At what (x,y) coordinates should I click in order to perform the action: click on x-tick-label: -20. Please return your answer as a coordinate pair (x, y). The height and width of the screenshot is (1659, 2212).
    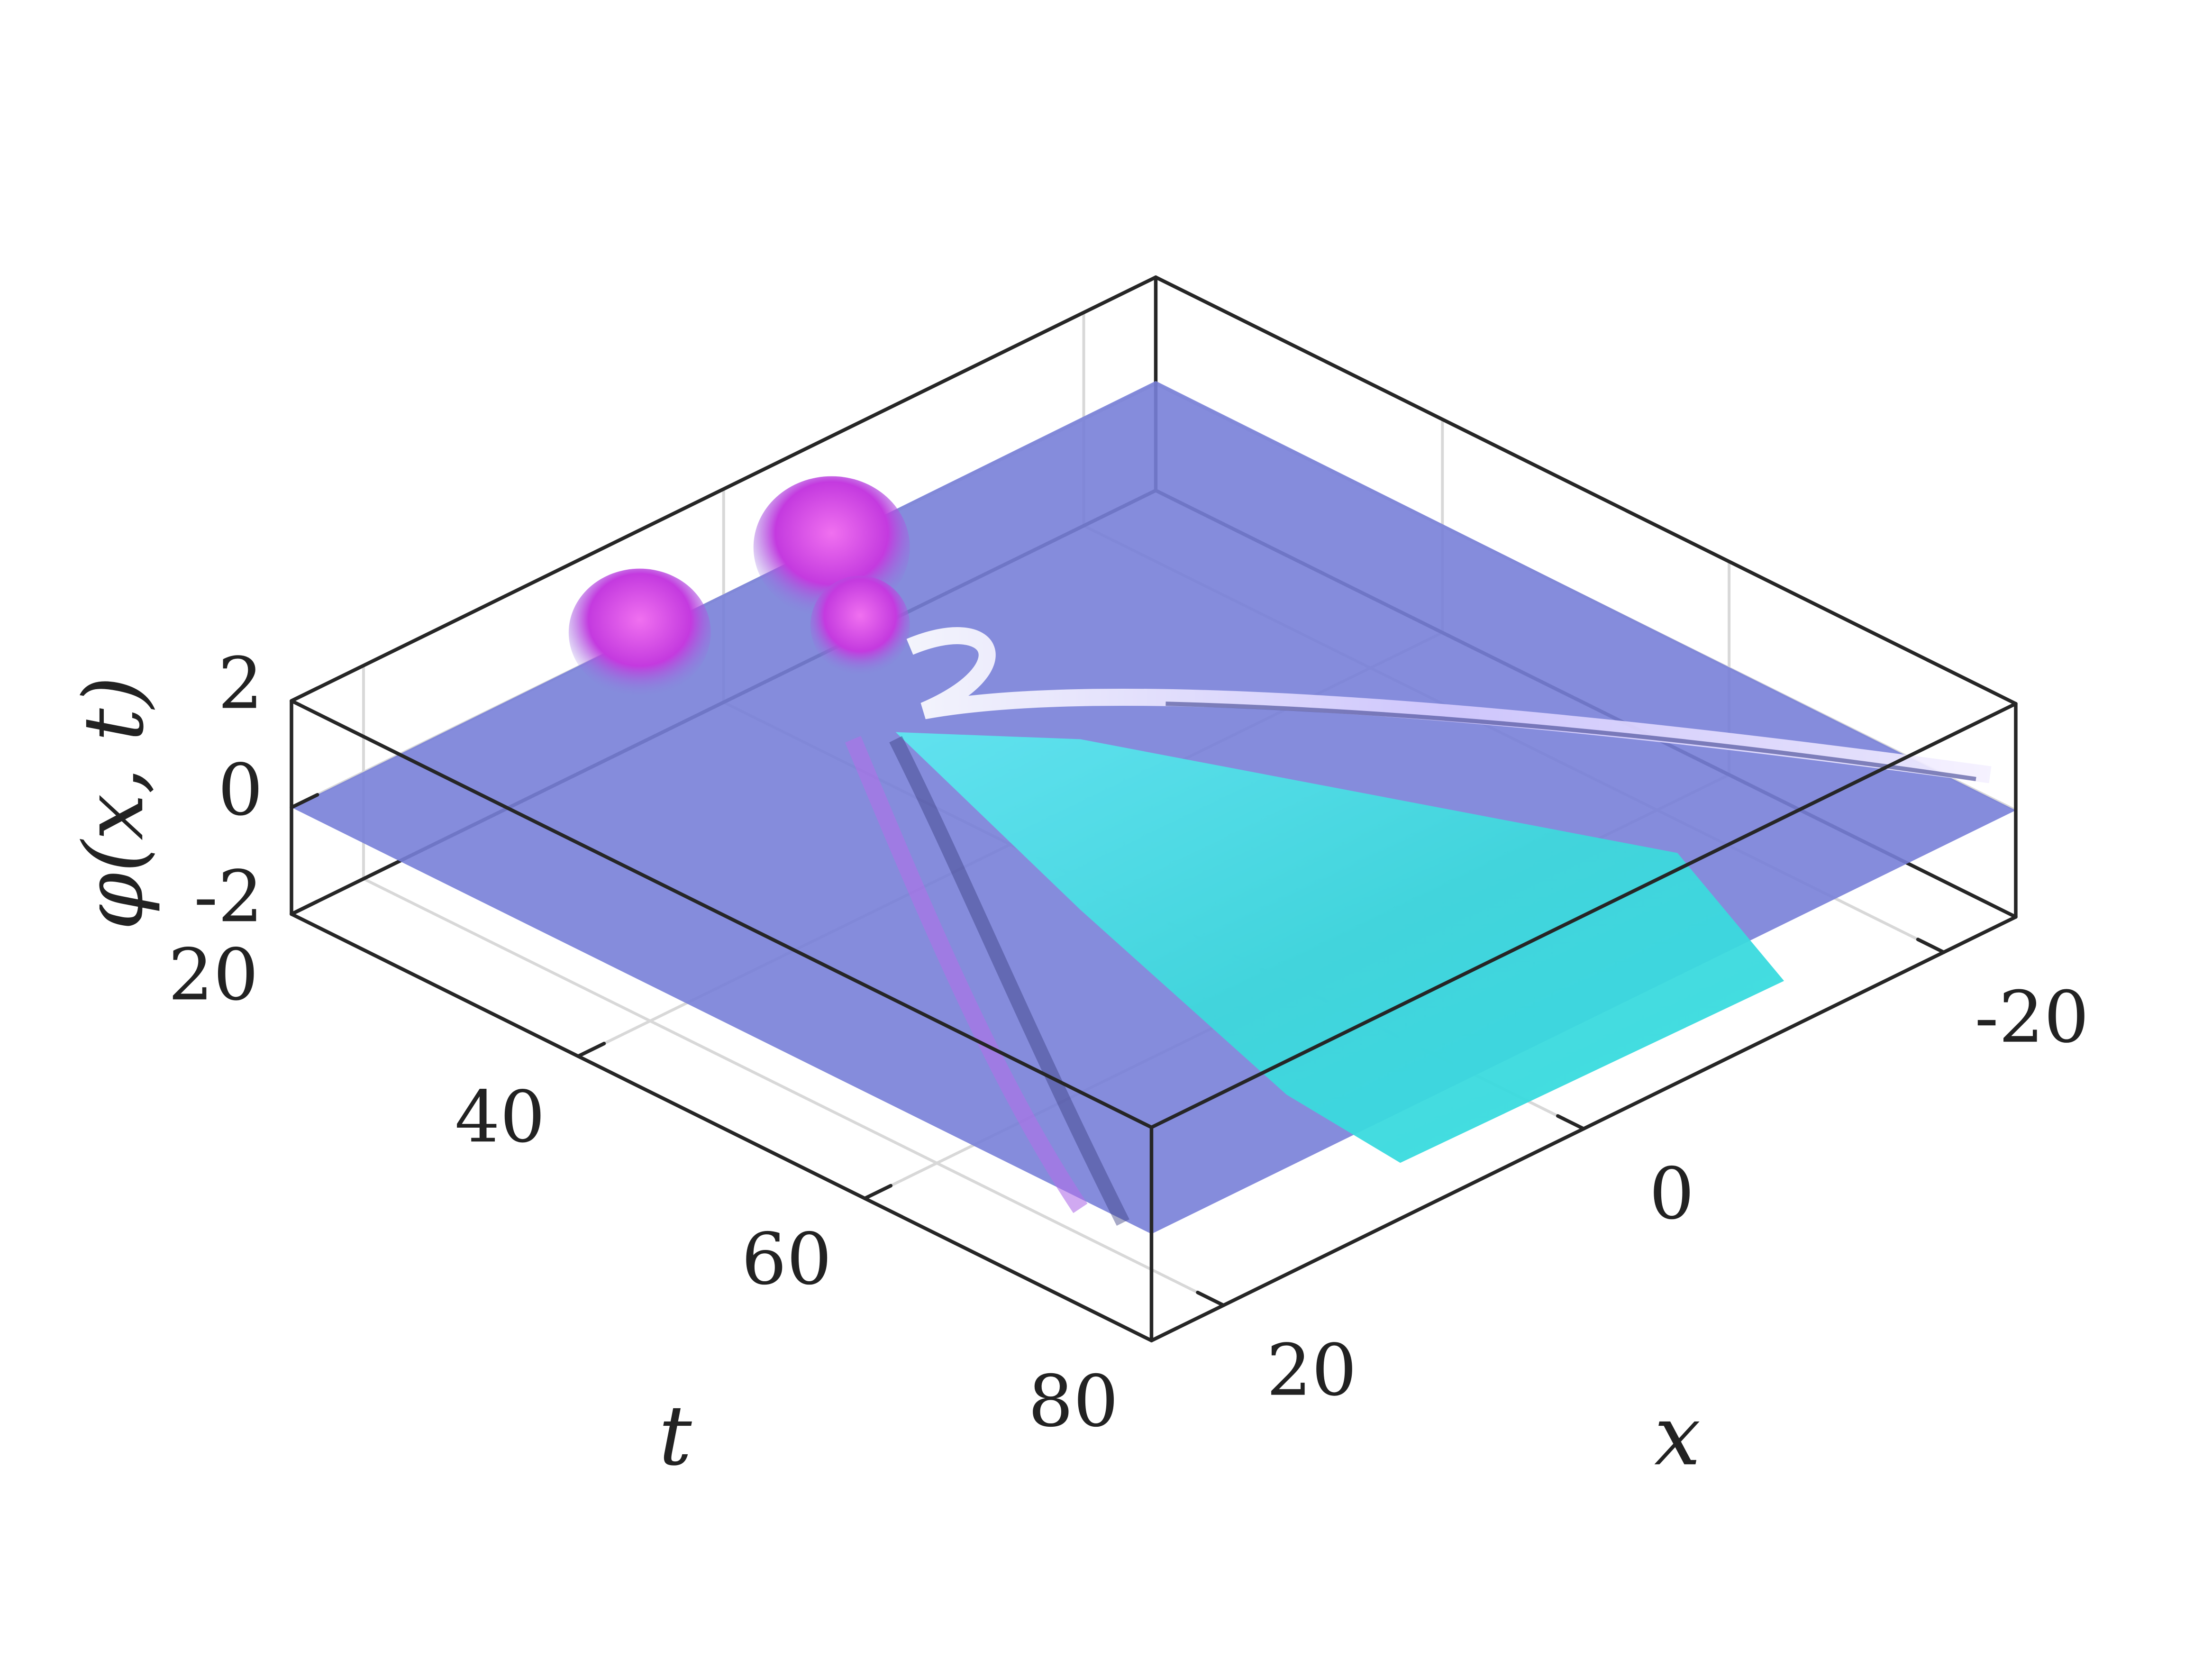
    Looking at the image, I should click on (2032, 1017).